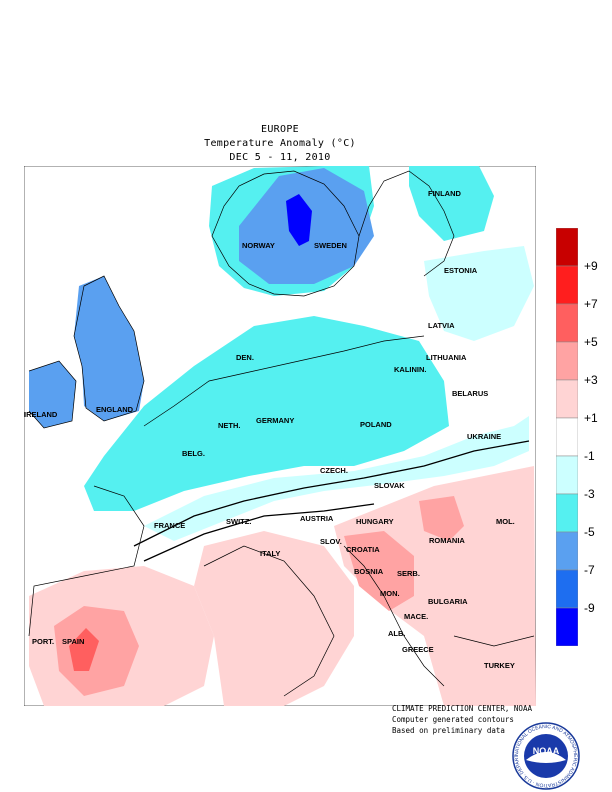  What do you see at coordinates (331, 541) in the screenshot?
I see `label-slov: SLOV.` at bounding box center [331, 541].